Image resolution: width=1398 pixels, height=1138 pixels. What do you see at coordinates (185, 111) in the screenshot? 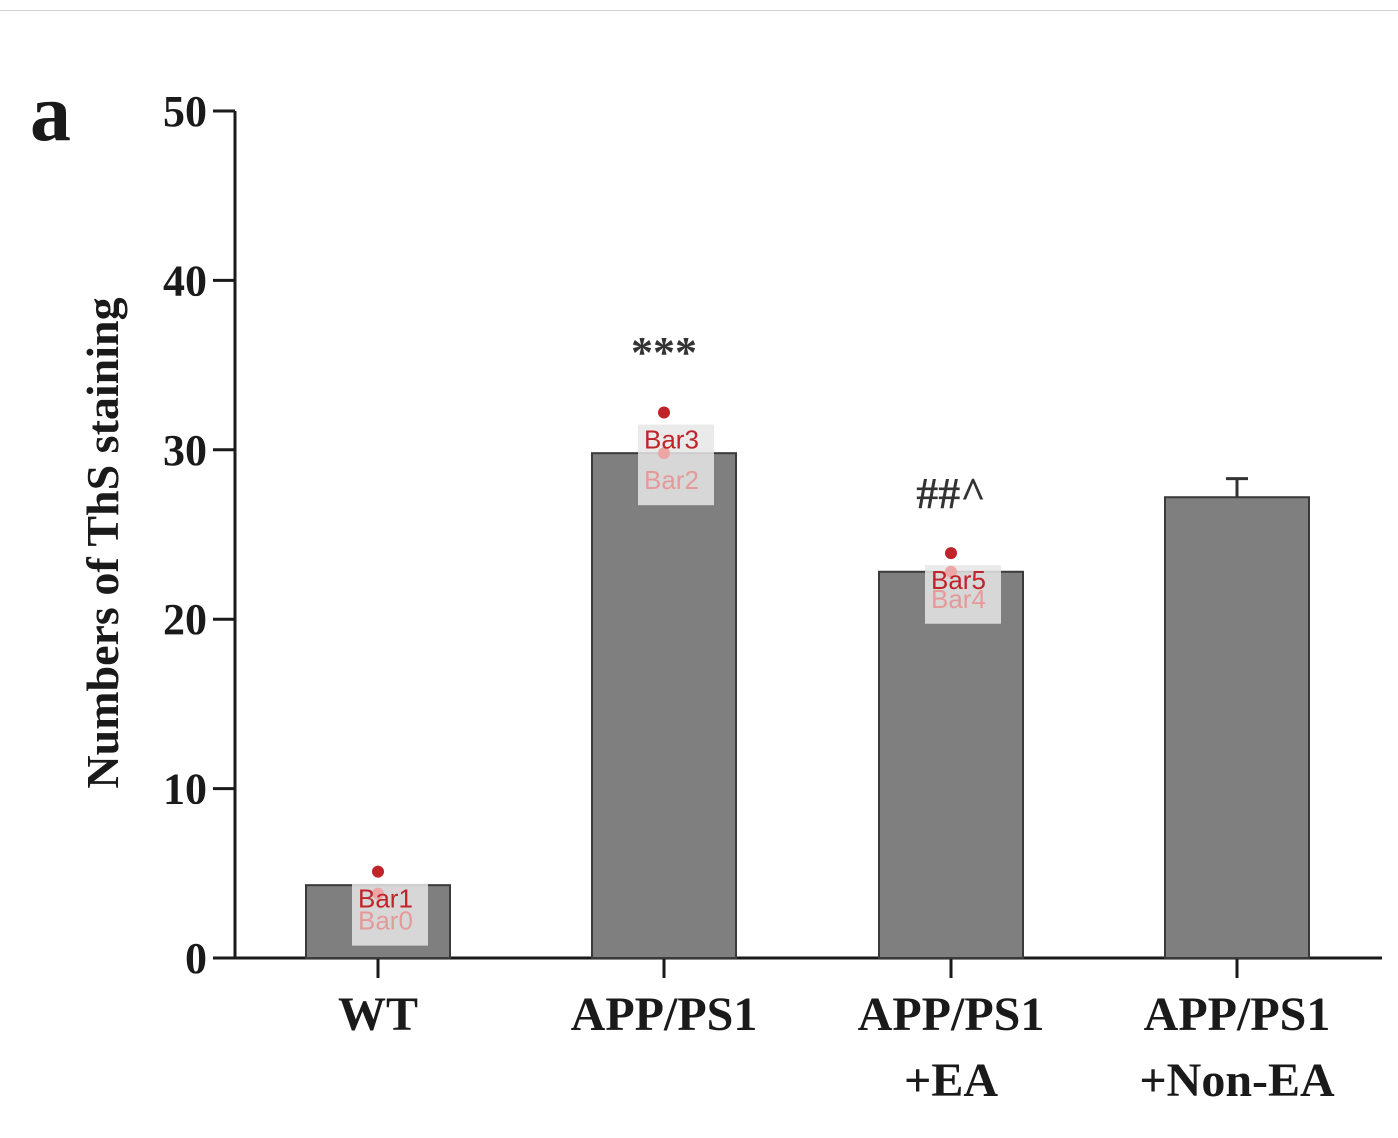
I see `y-tick-label: 50` at bounding box center [185, 111].